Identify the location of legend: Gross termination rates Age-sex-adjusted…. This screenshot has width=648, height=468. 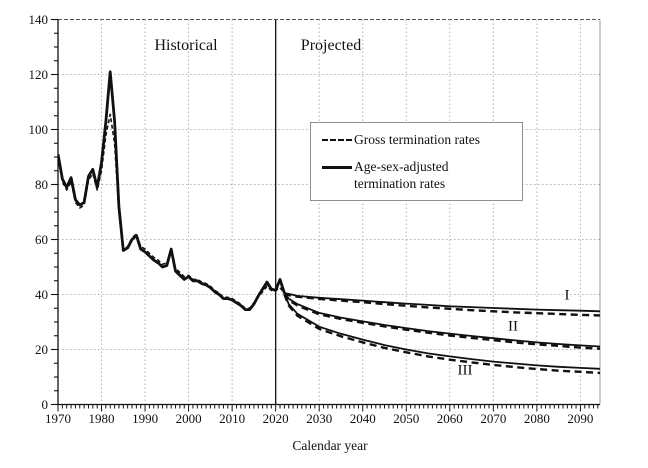
(416, 161).